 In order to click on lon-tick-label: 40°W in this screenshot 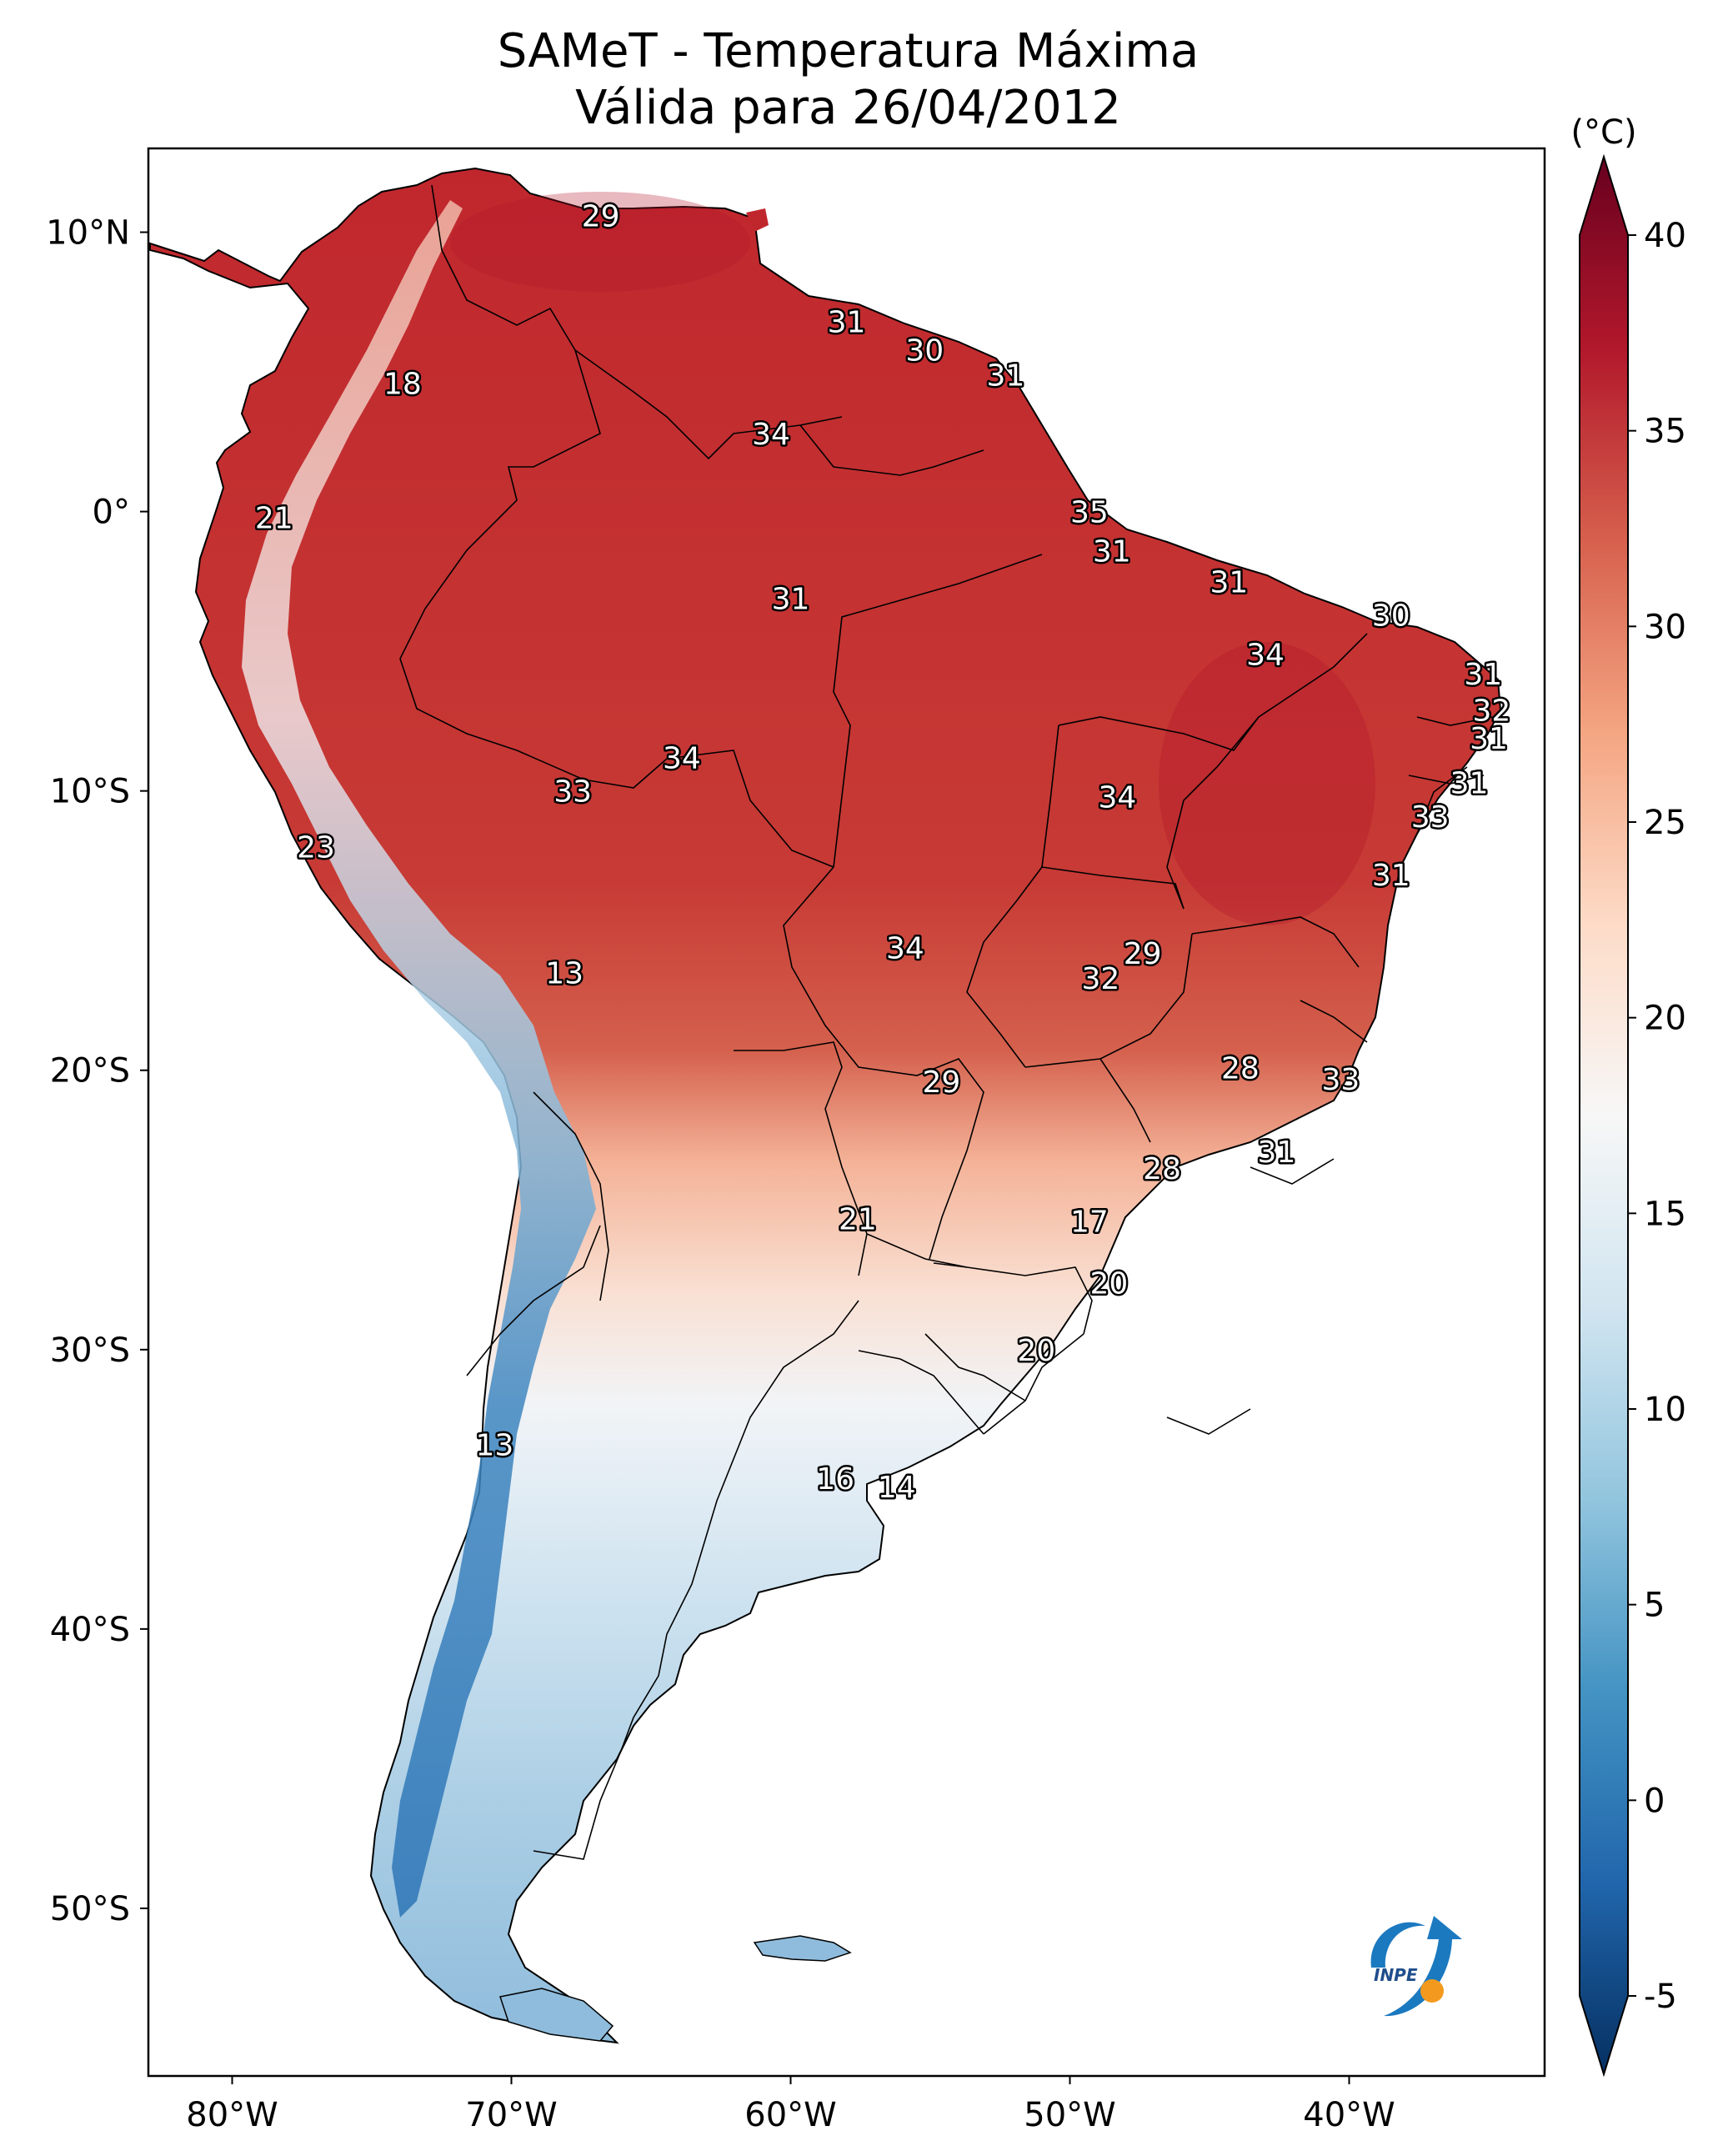, I will do `click(1349, 2115)`.